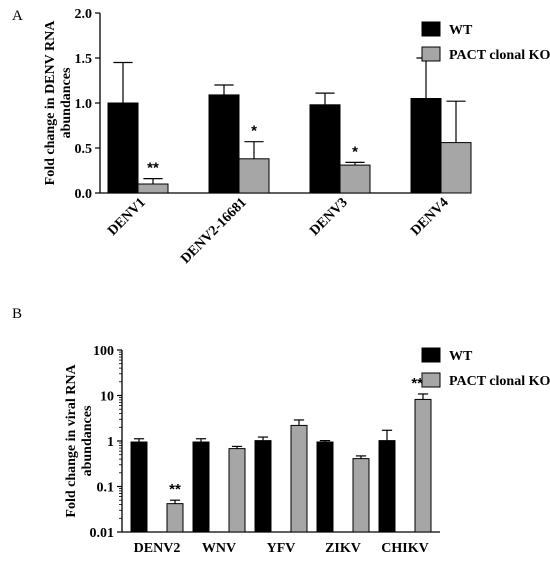  What do you see at coordinates (343, 548) in the screenshot?
I see `category-label: ZIKV` at bounding box center [343, 548].